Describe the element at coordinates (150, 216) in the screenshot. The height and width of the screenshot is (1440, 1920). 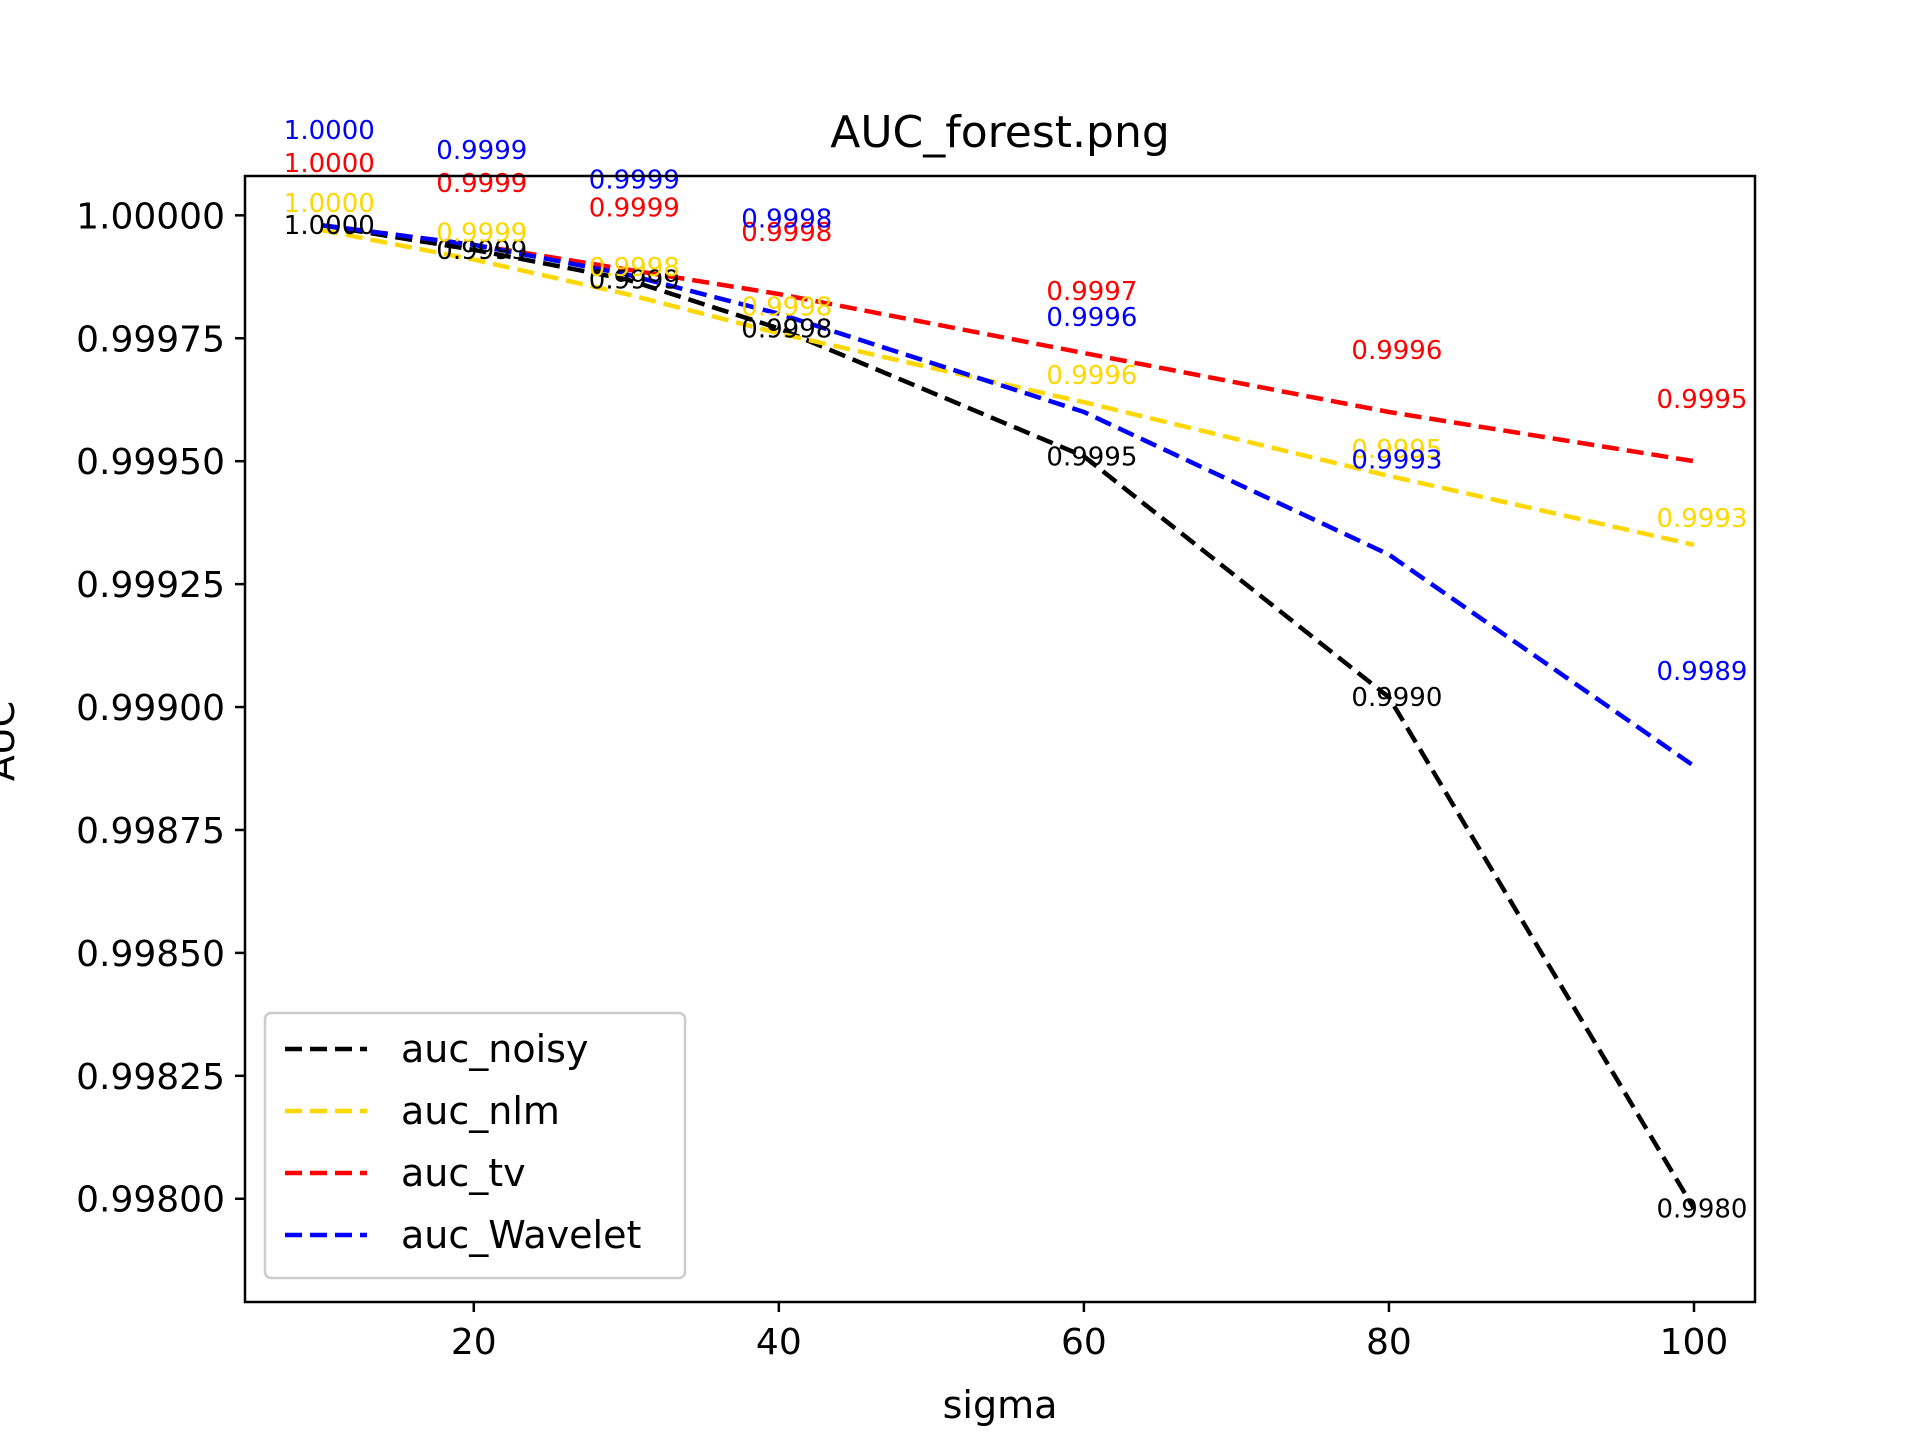
I see `y-tick-label: 1.00000` at that location.